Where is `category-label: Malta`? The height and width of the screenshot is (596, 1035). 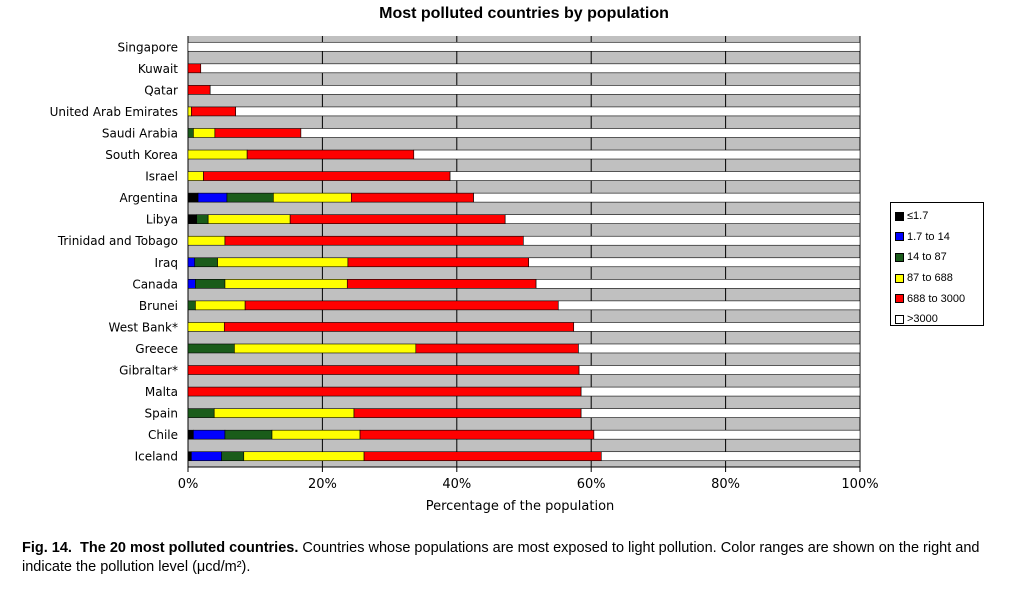
category-label: Malta is located at coordinates (161, 392).